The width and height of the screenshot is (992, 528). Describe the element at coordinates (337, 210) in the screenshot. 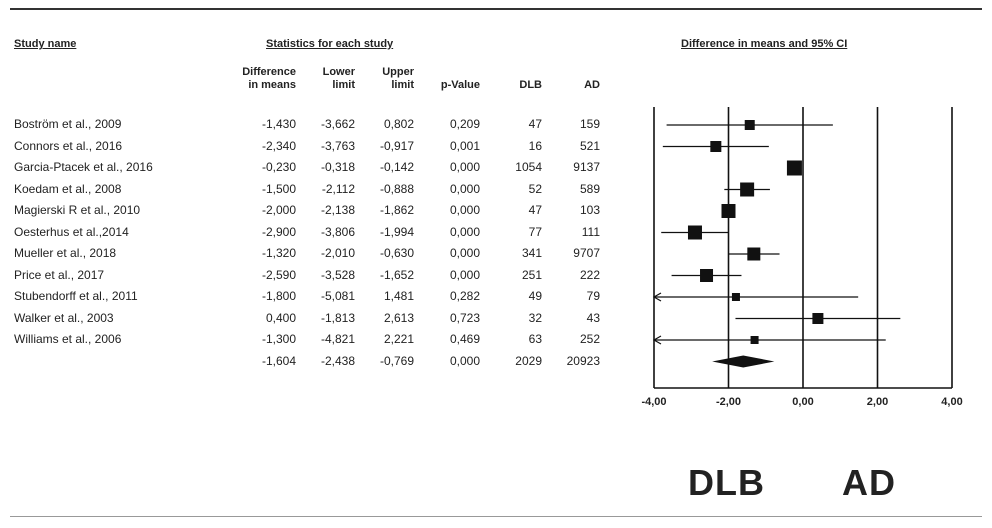

I see `cell-lower: -2,138` at that location.